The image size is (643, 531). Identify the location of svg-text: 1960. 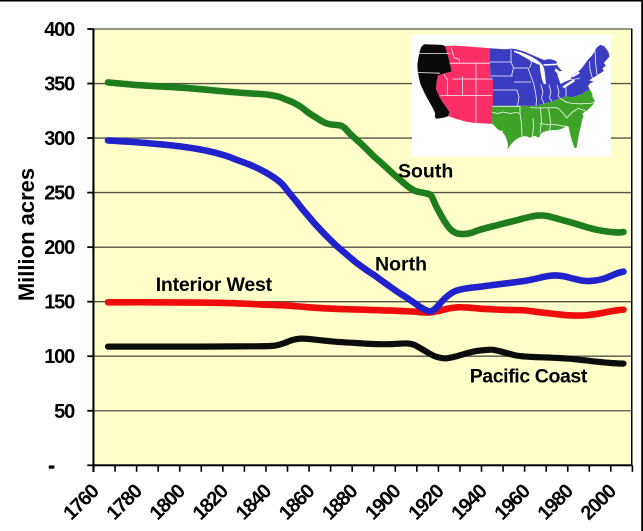
(513, 502).